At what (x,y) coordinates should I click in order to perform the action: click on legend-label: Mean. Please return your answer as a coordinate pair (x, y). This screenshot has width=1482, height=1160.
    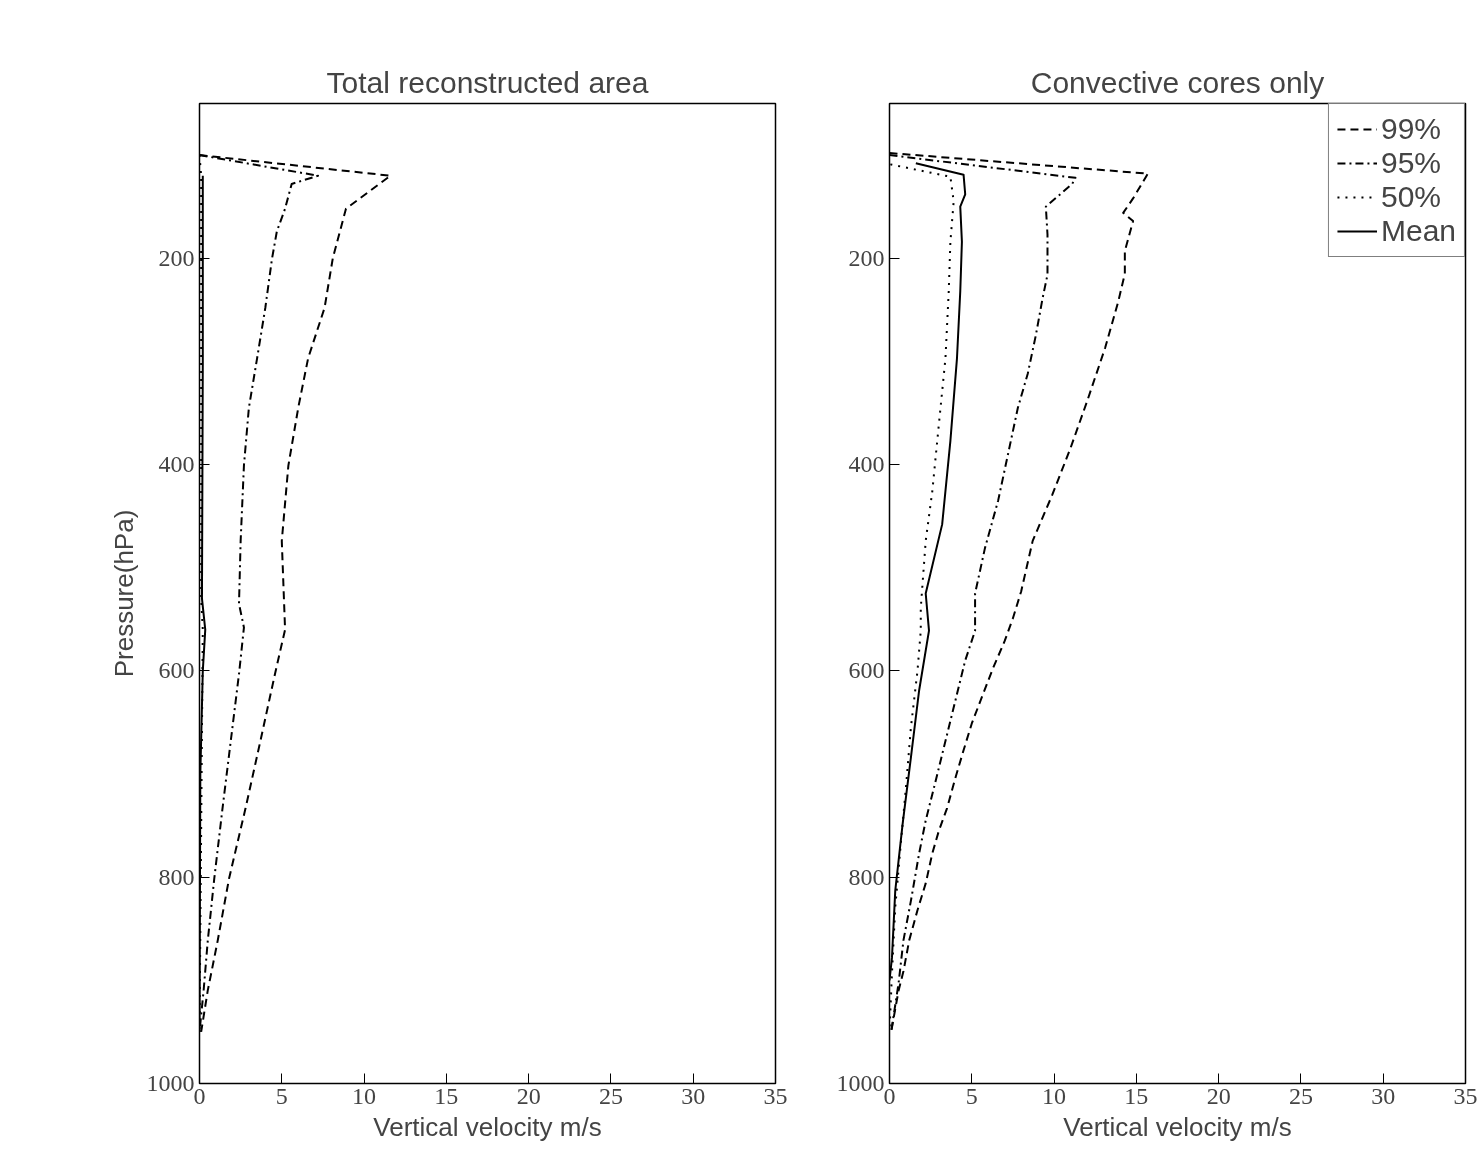
    Looking at the image, I should click on (1418, 231).